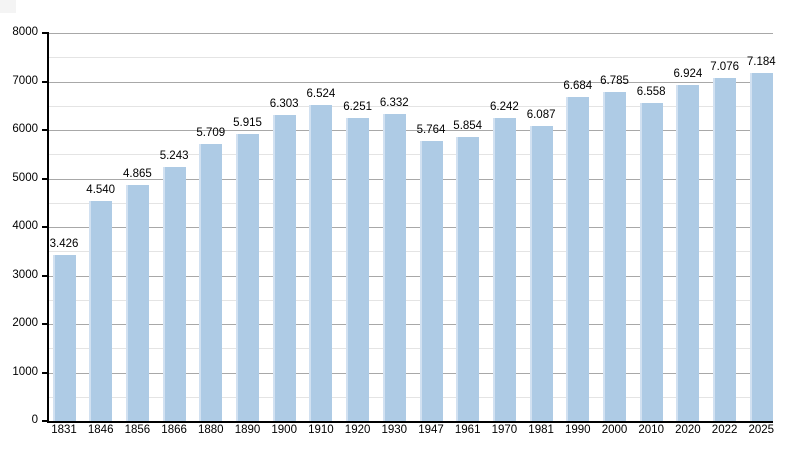  I want to click on bar-value-label: 6.332, so click(394, 102).